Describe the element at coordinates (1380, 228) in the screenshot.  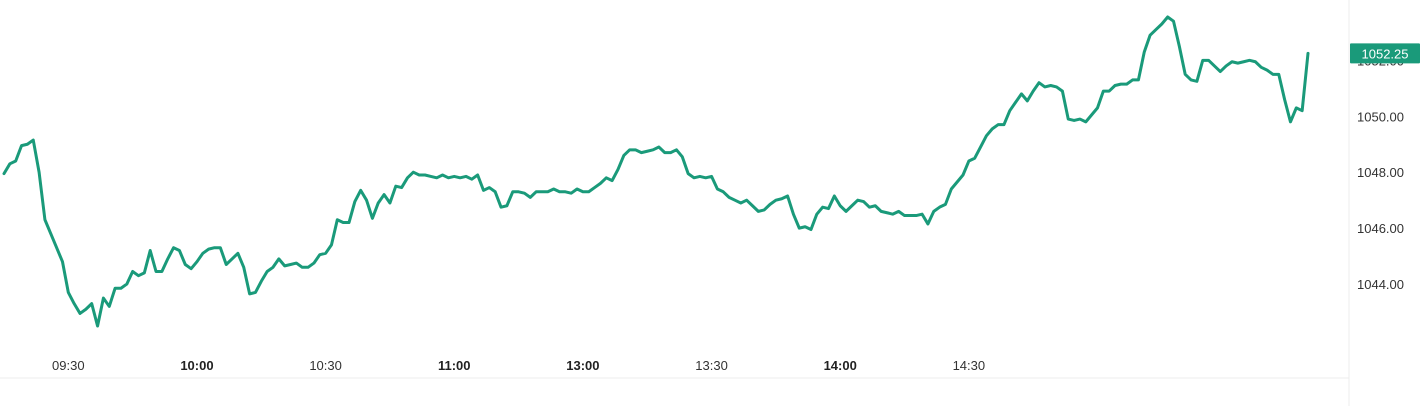
I see `y-tick-label: 1046.00` at that location.